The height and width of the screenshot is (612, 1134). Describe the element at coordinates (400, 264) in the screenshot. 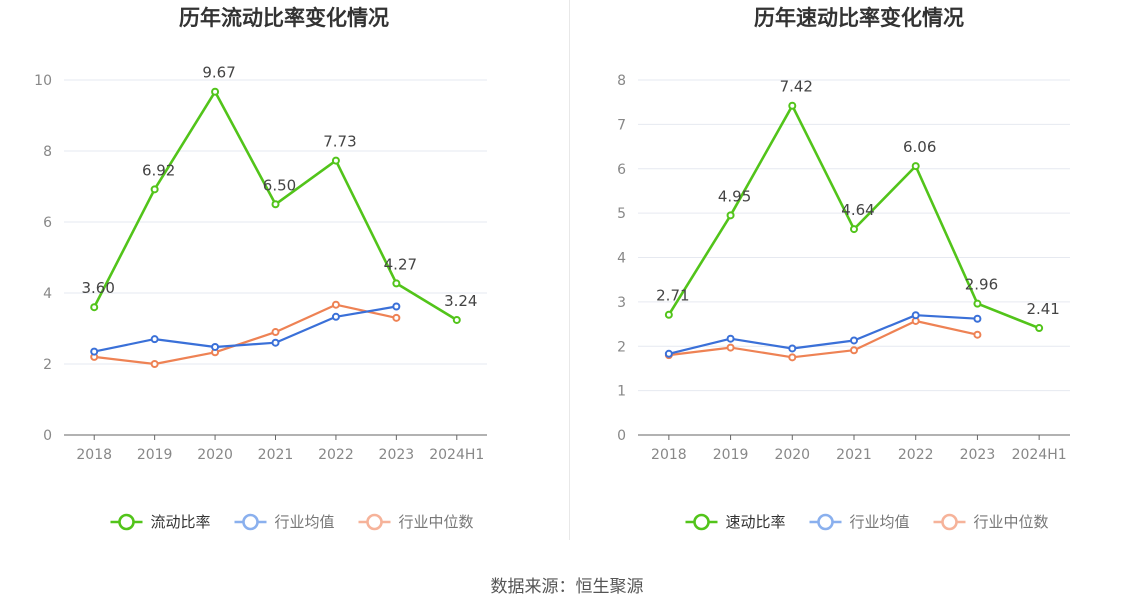

I see `data-label: 4.27` at that location.